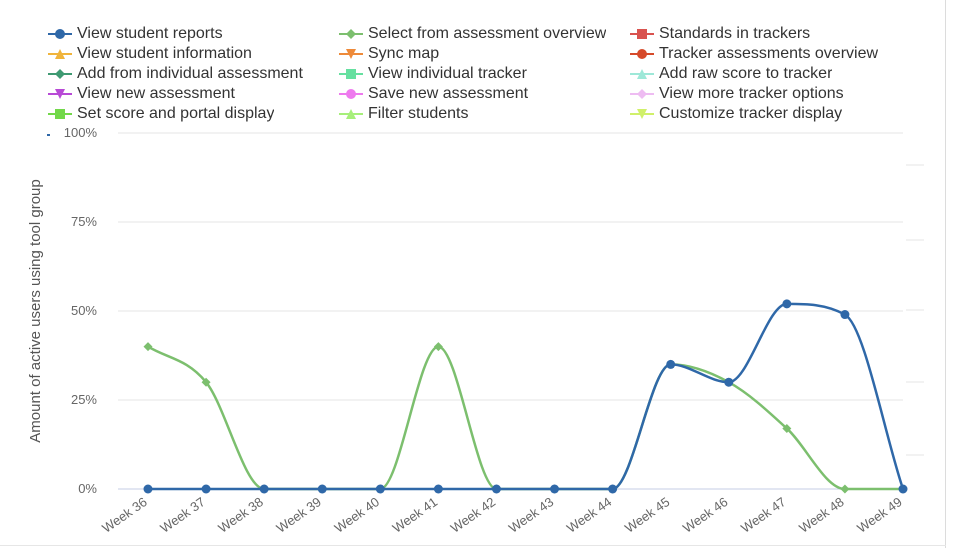 This screenshot has height=548, width=956. I want to click on legend-item-customize-tracker-display: Customize tracker display, so click(773, 113).